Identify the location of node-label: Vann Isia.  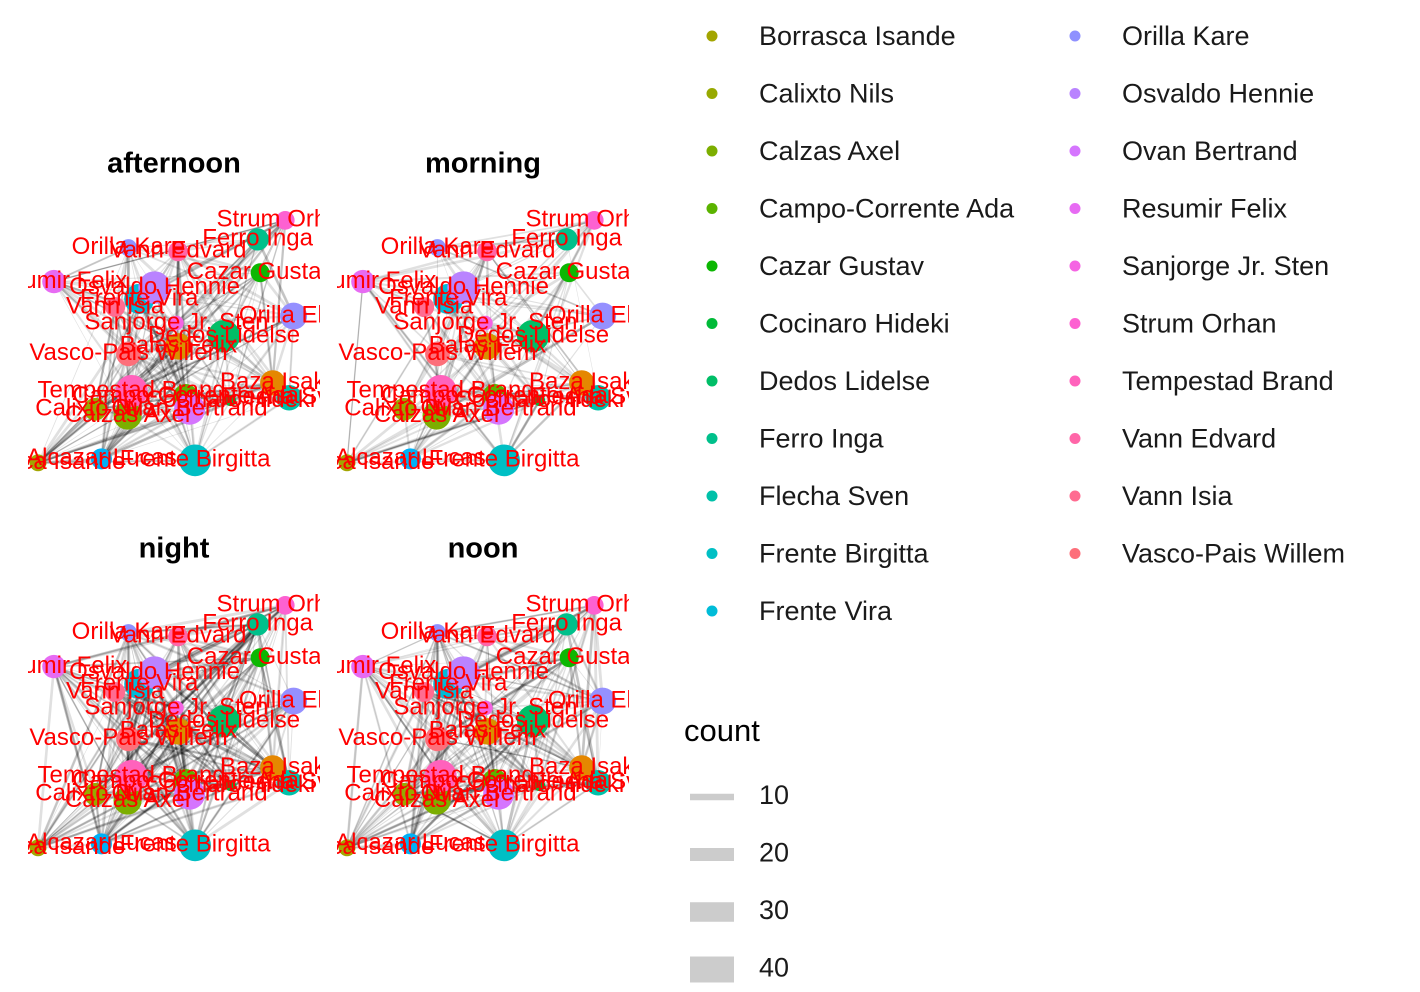
(115, 305).